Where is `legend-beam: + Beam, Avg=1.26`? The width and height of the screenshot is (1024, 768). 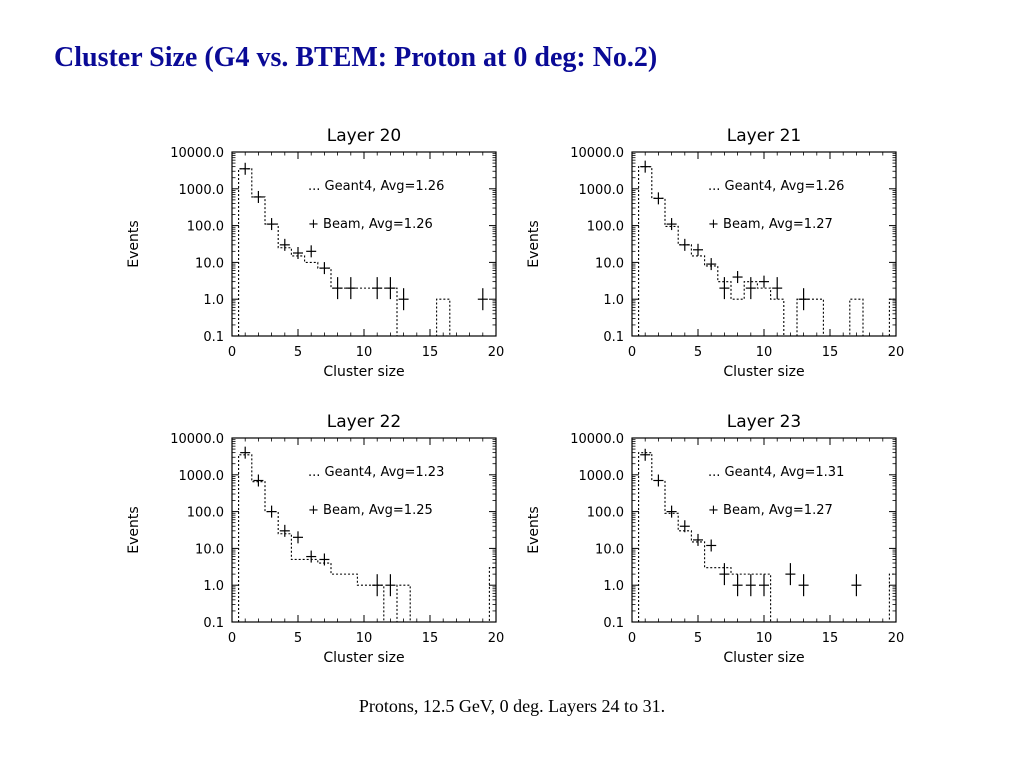
legend-beam: + Beam, Avg=1.26 is located at coordinates (370, 224).